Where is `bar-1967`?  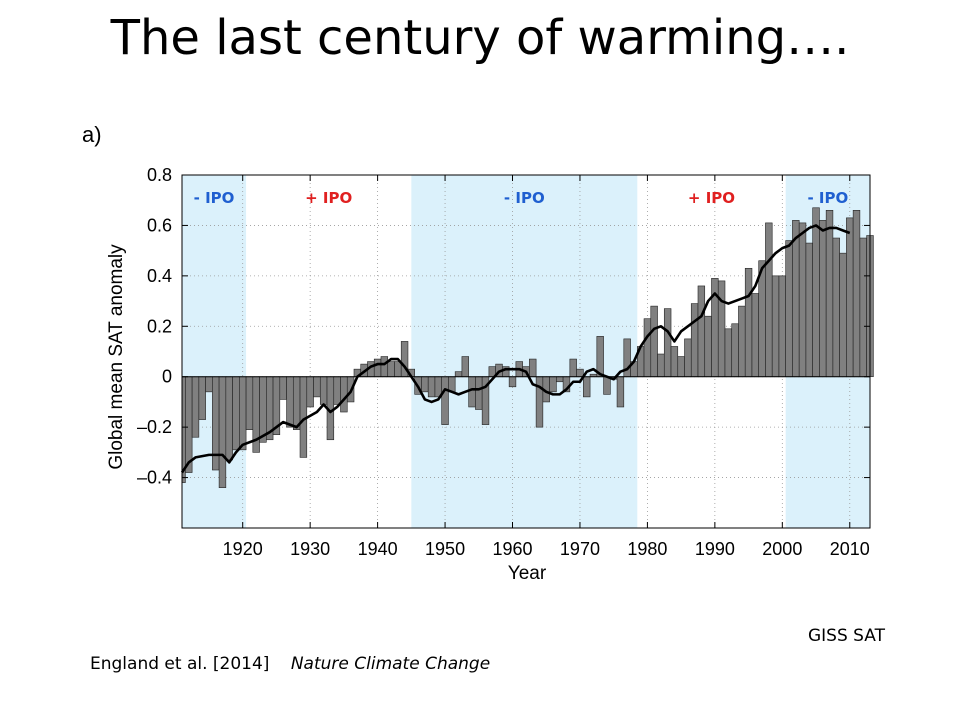 bar-1967 is located at coordinates (560, 379).